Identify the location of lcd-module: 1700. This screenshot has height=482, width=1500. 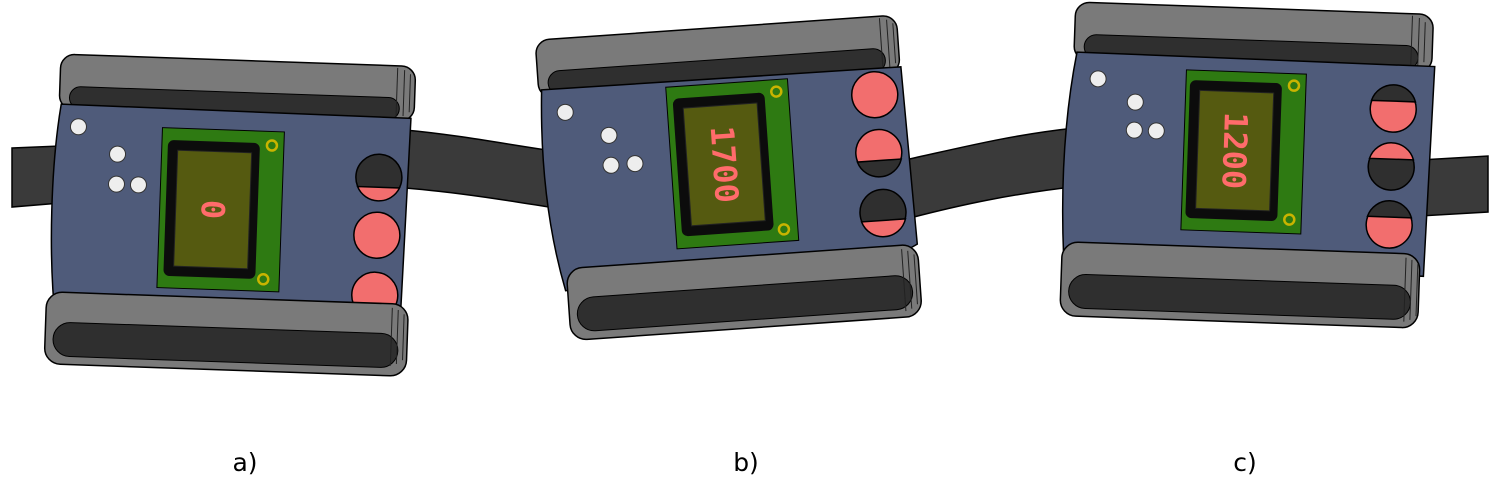
(732, 164).